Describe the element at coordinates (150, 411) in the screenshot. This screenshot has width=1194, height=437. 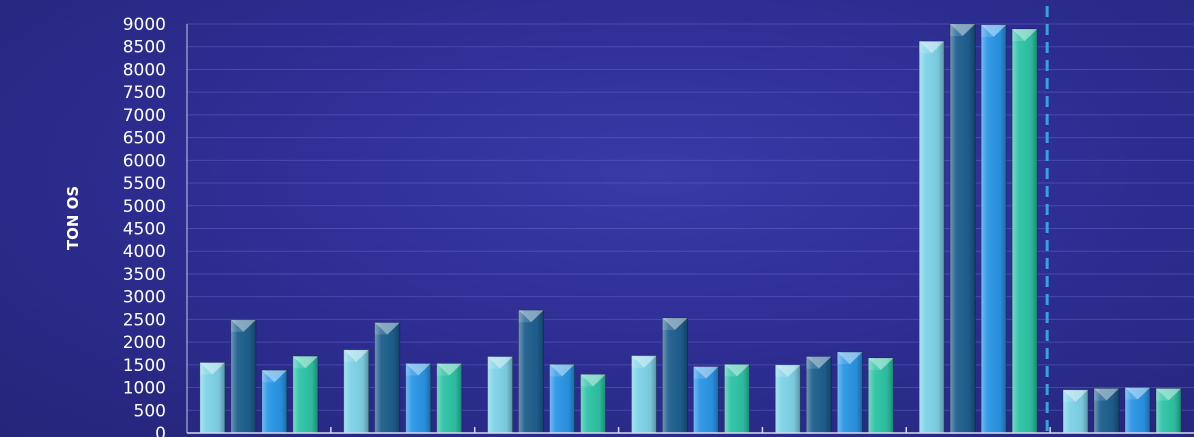
I see `y-tick-label: 500` at that location.